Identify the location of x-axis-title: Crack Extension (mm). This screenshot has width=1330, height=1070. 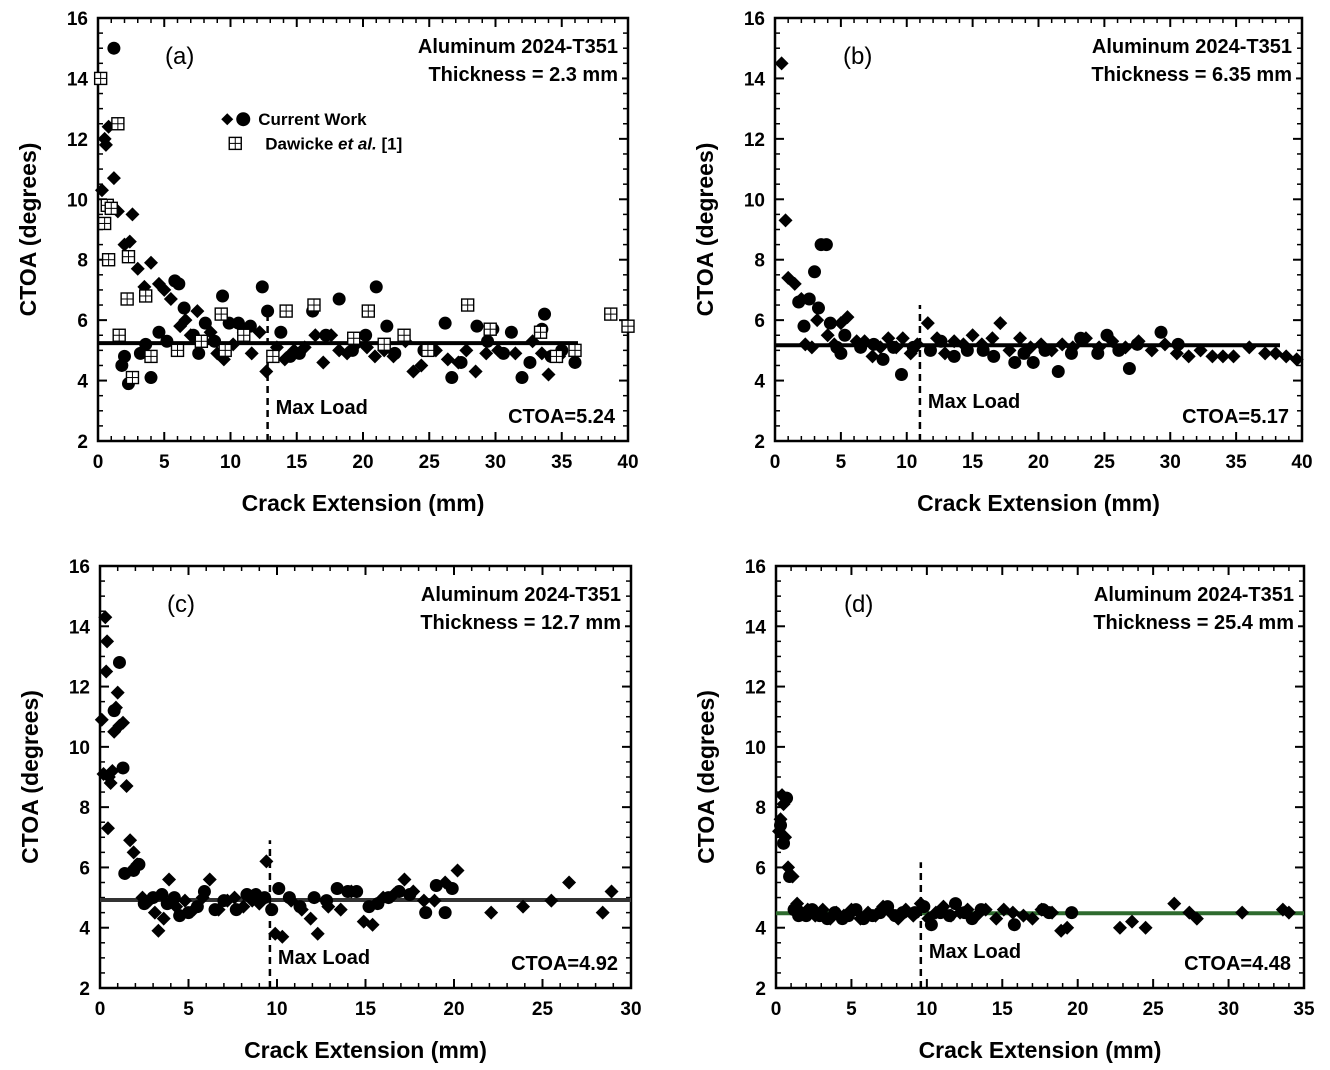
(365, 1050).